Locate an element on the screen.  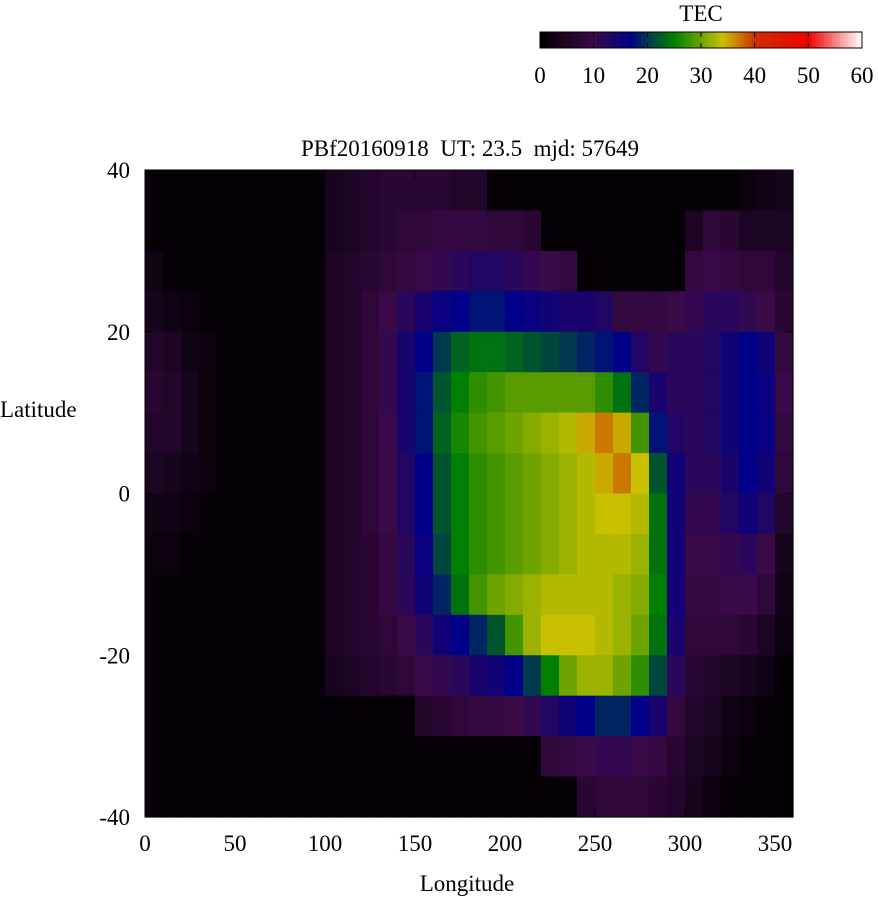
colorbar-tick-label: 40 is located at coordinates (754, 75).